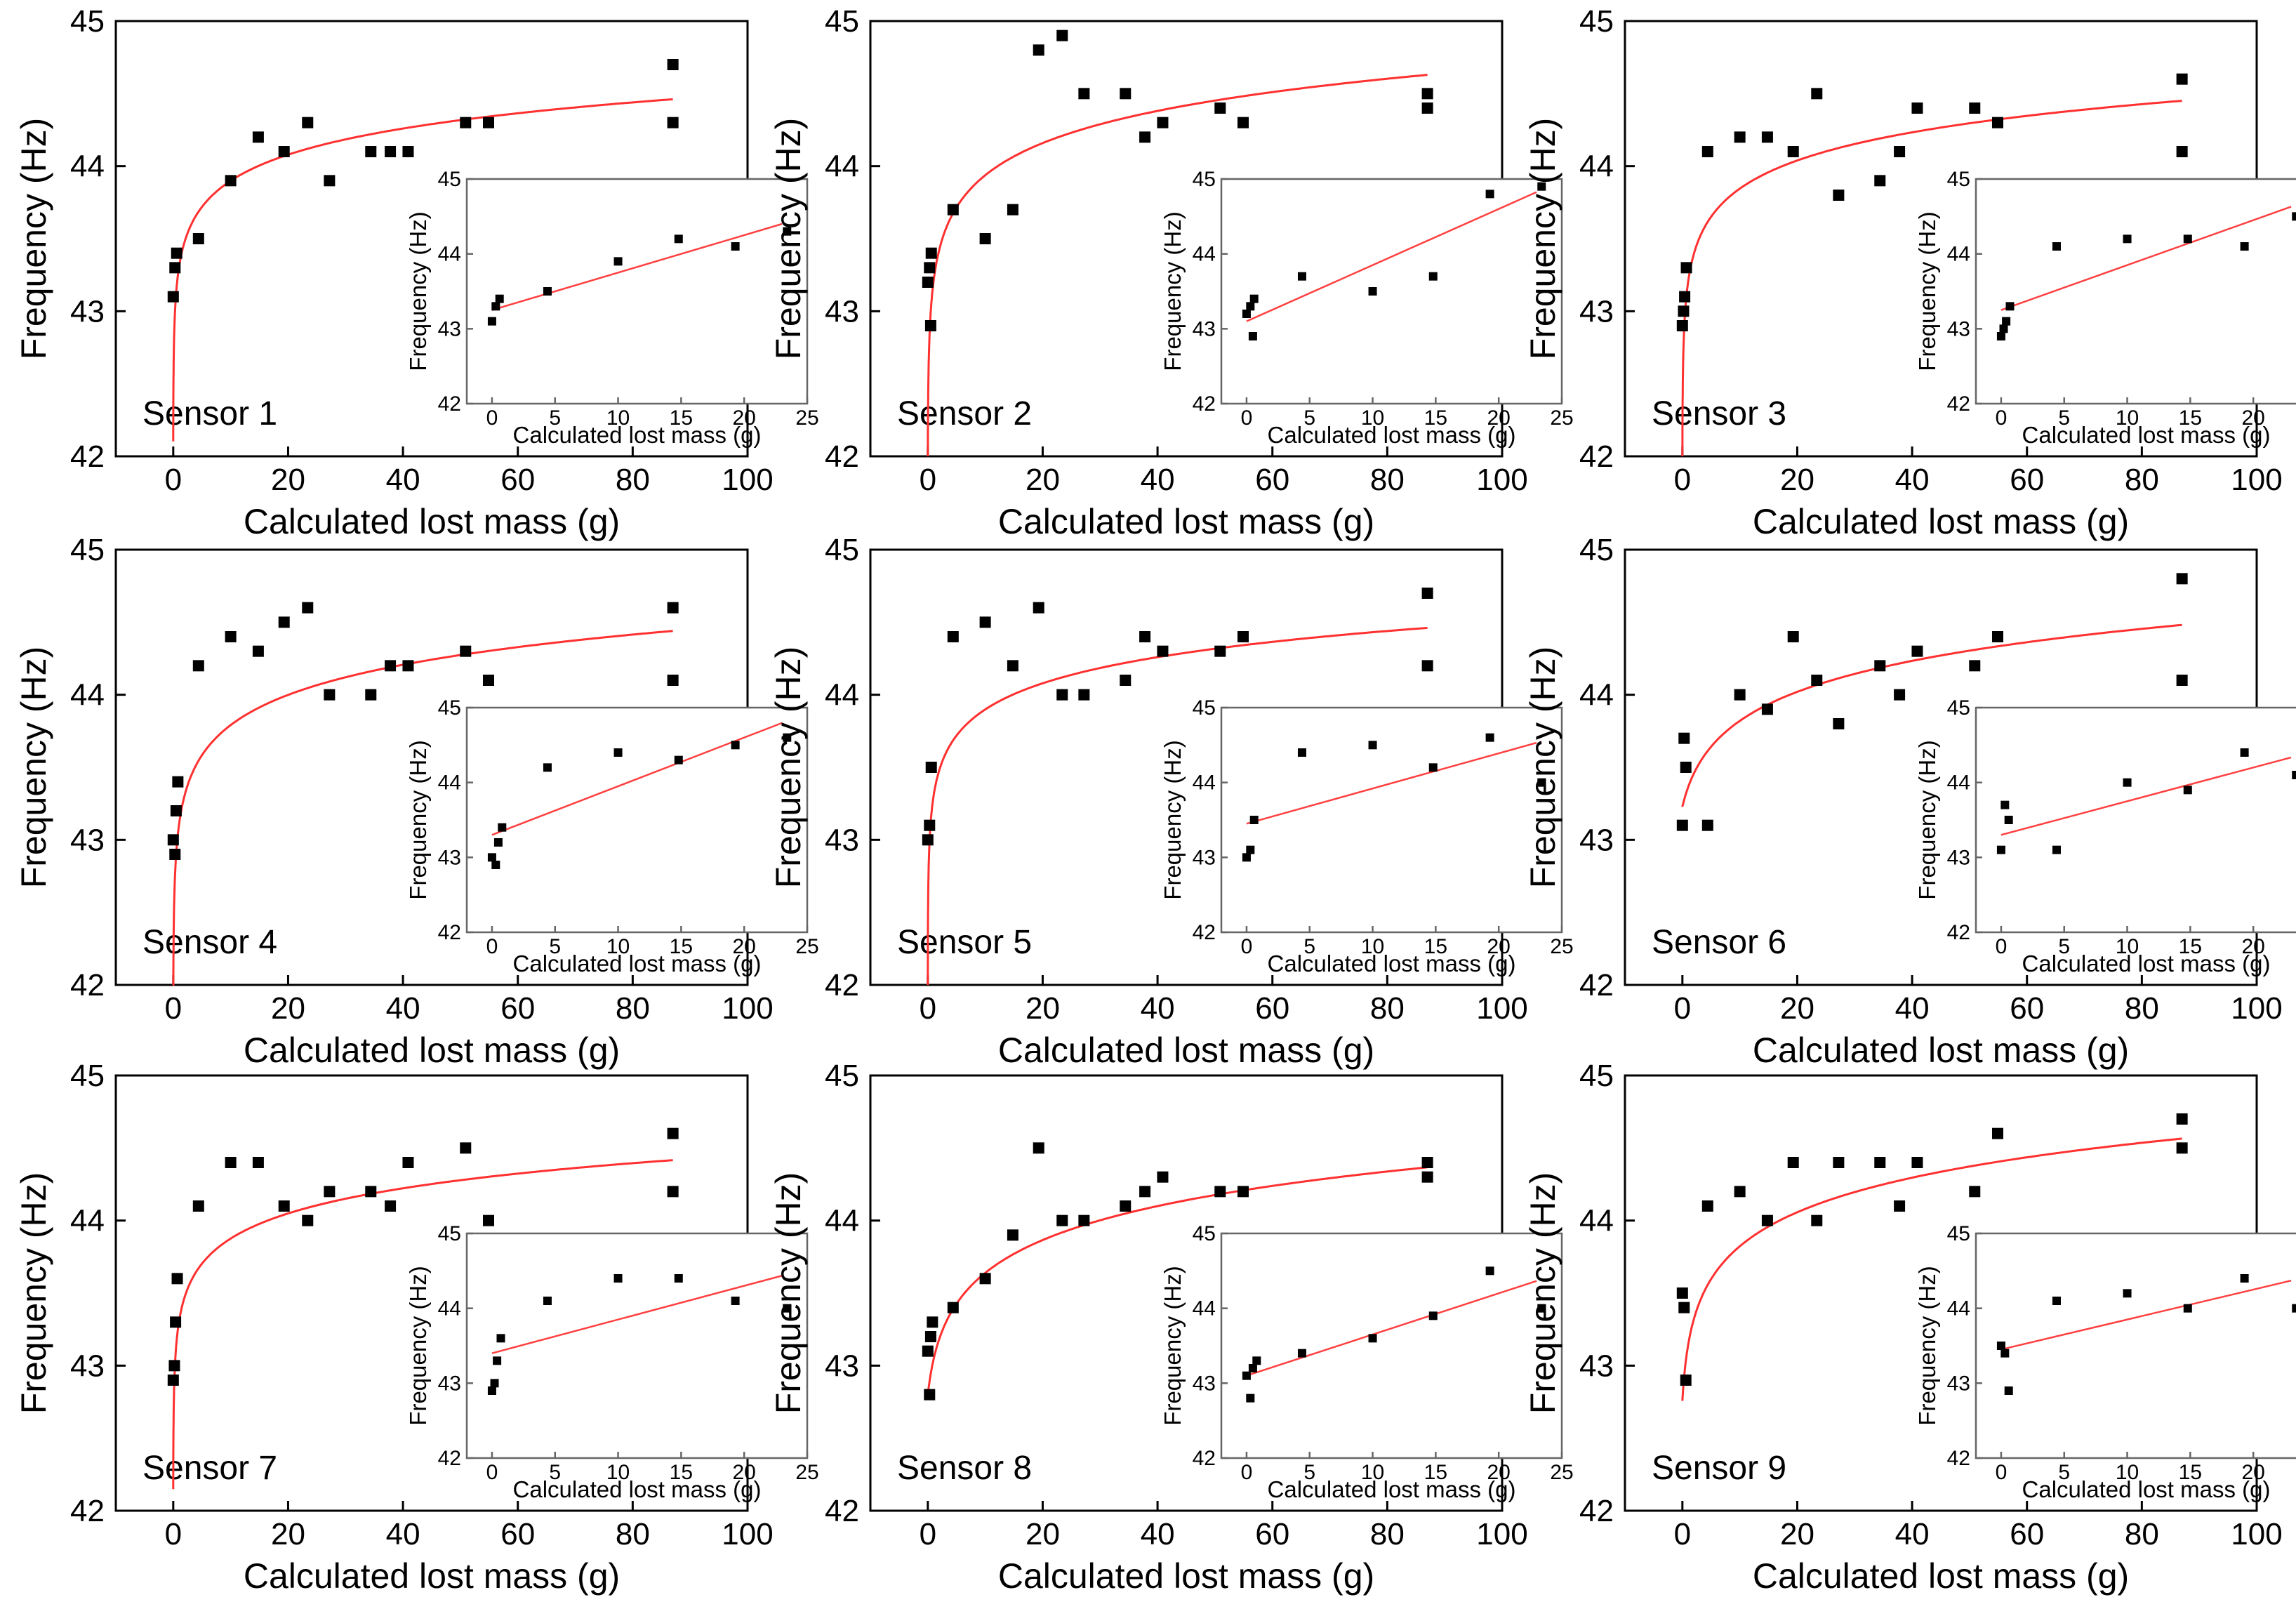  What do you see at coordinates (517, 480) in the screenshot?
I see `x-tick-label: 60` at bounding box center [517, 480].